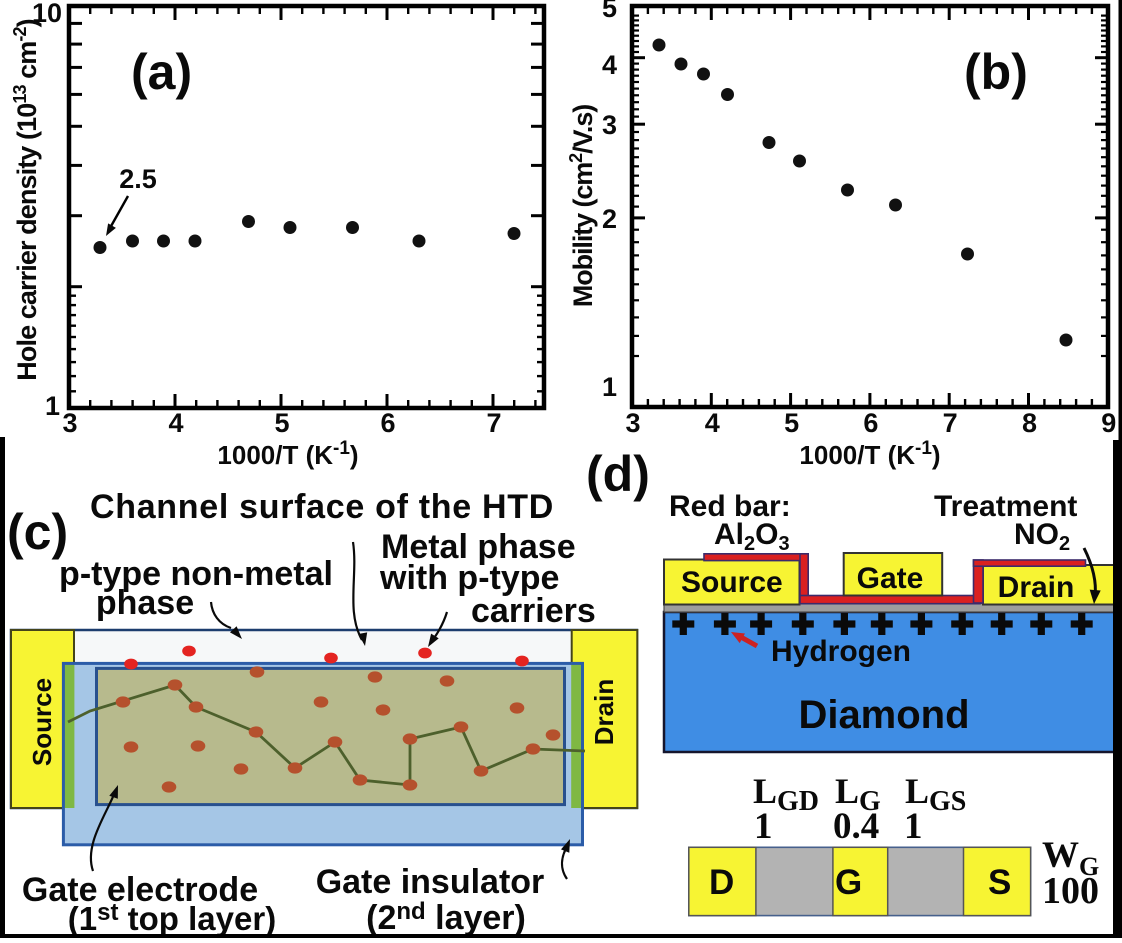 The height and width of the screenshot is (943, 1122). What do you see at coordinates (1108, 423) in the screenshot?
I see `svg-text: 9` at bounding box center [1108, 423].